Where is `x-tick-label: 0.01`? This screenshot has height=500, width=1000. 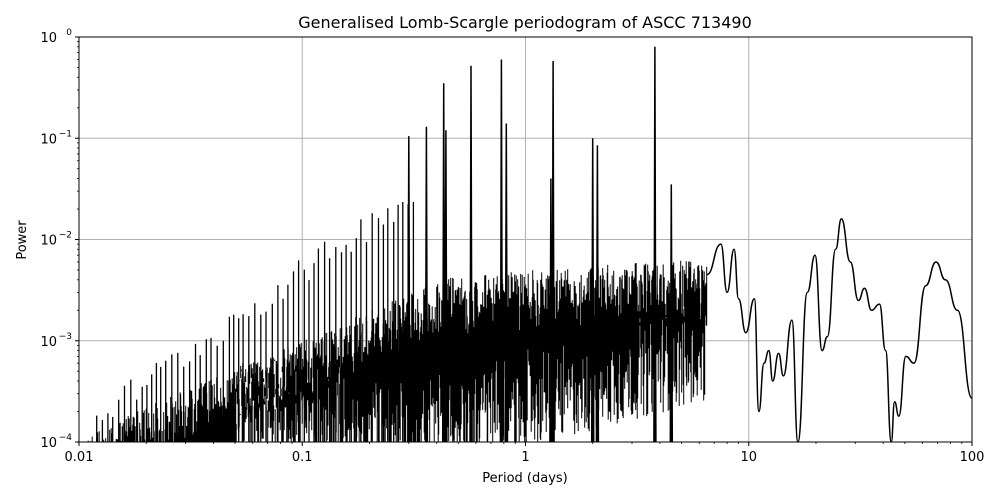
x-tick-label: 0.01 is located at coordinates (79, 457).